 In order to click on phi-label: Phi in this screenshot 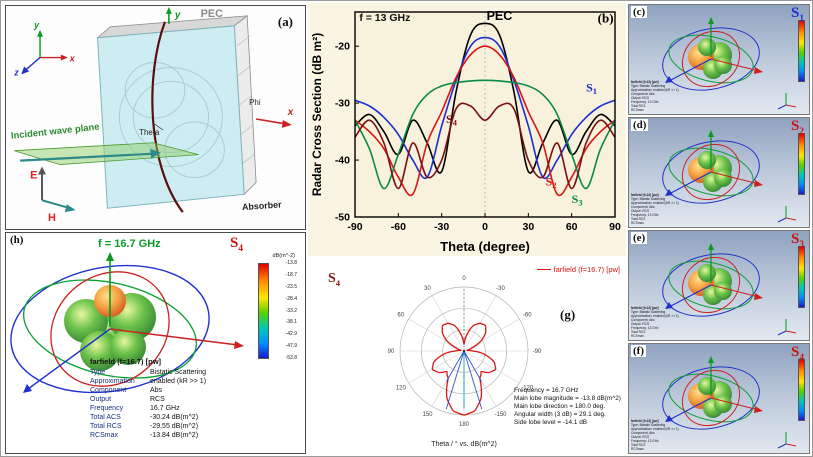, I will do `click(255, 102)`.